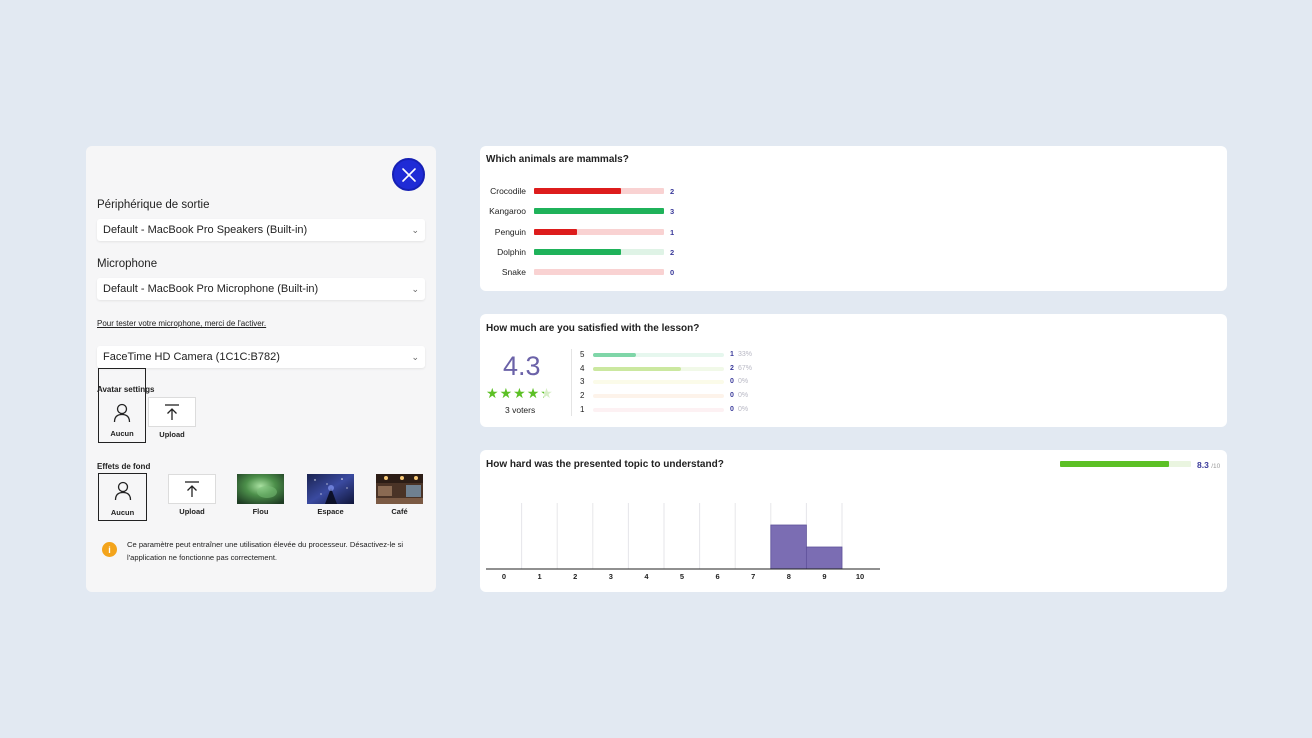 The height and width of the screenshot is (738, 1312). I want to click on mammal-vote-count: 2, so click(672, 252).